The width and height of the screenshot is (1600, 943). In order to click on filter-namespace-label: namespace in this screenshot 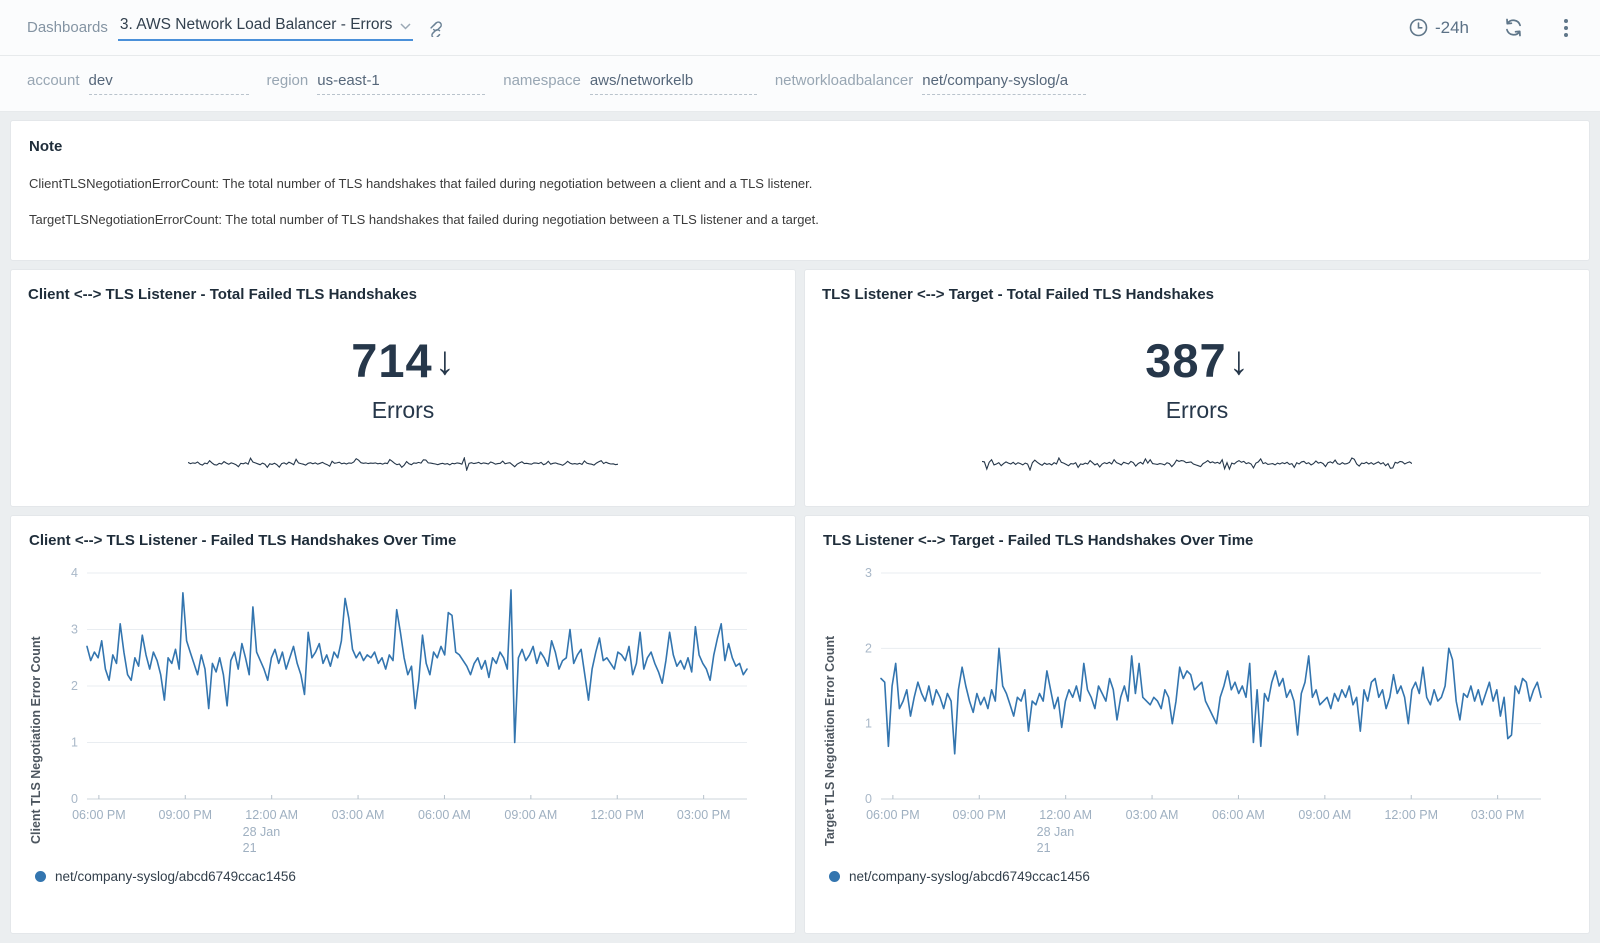, I will do `click(542, 80)`.